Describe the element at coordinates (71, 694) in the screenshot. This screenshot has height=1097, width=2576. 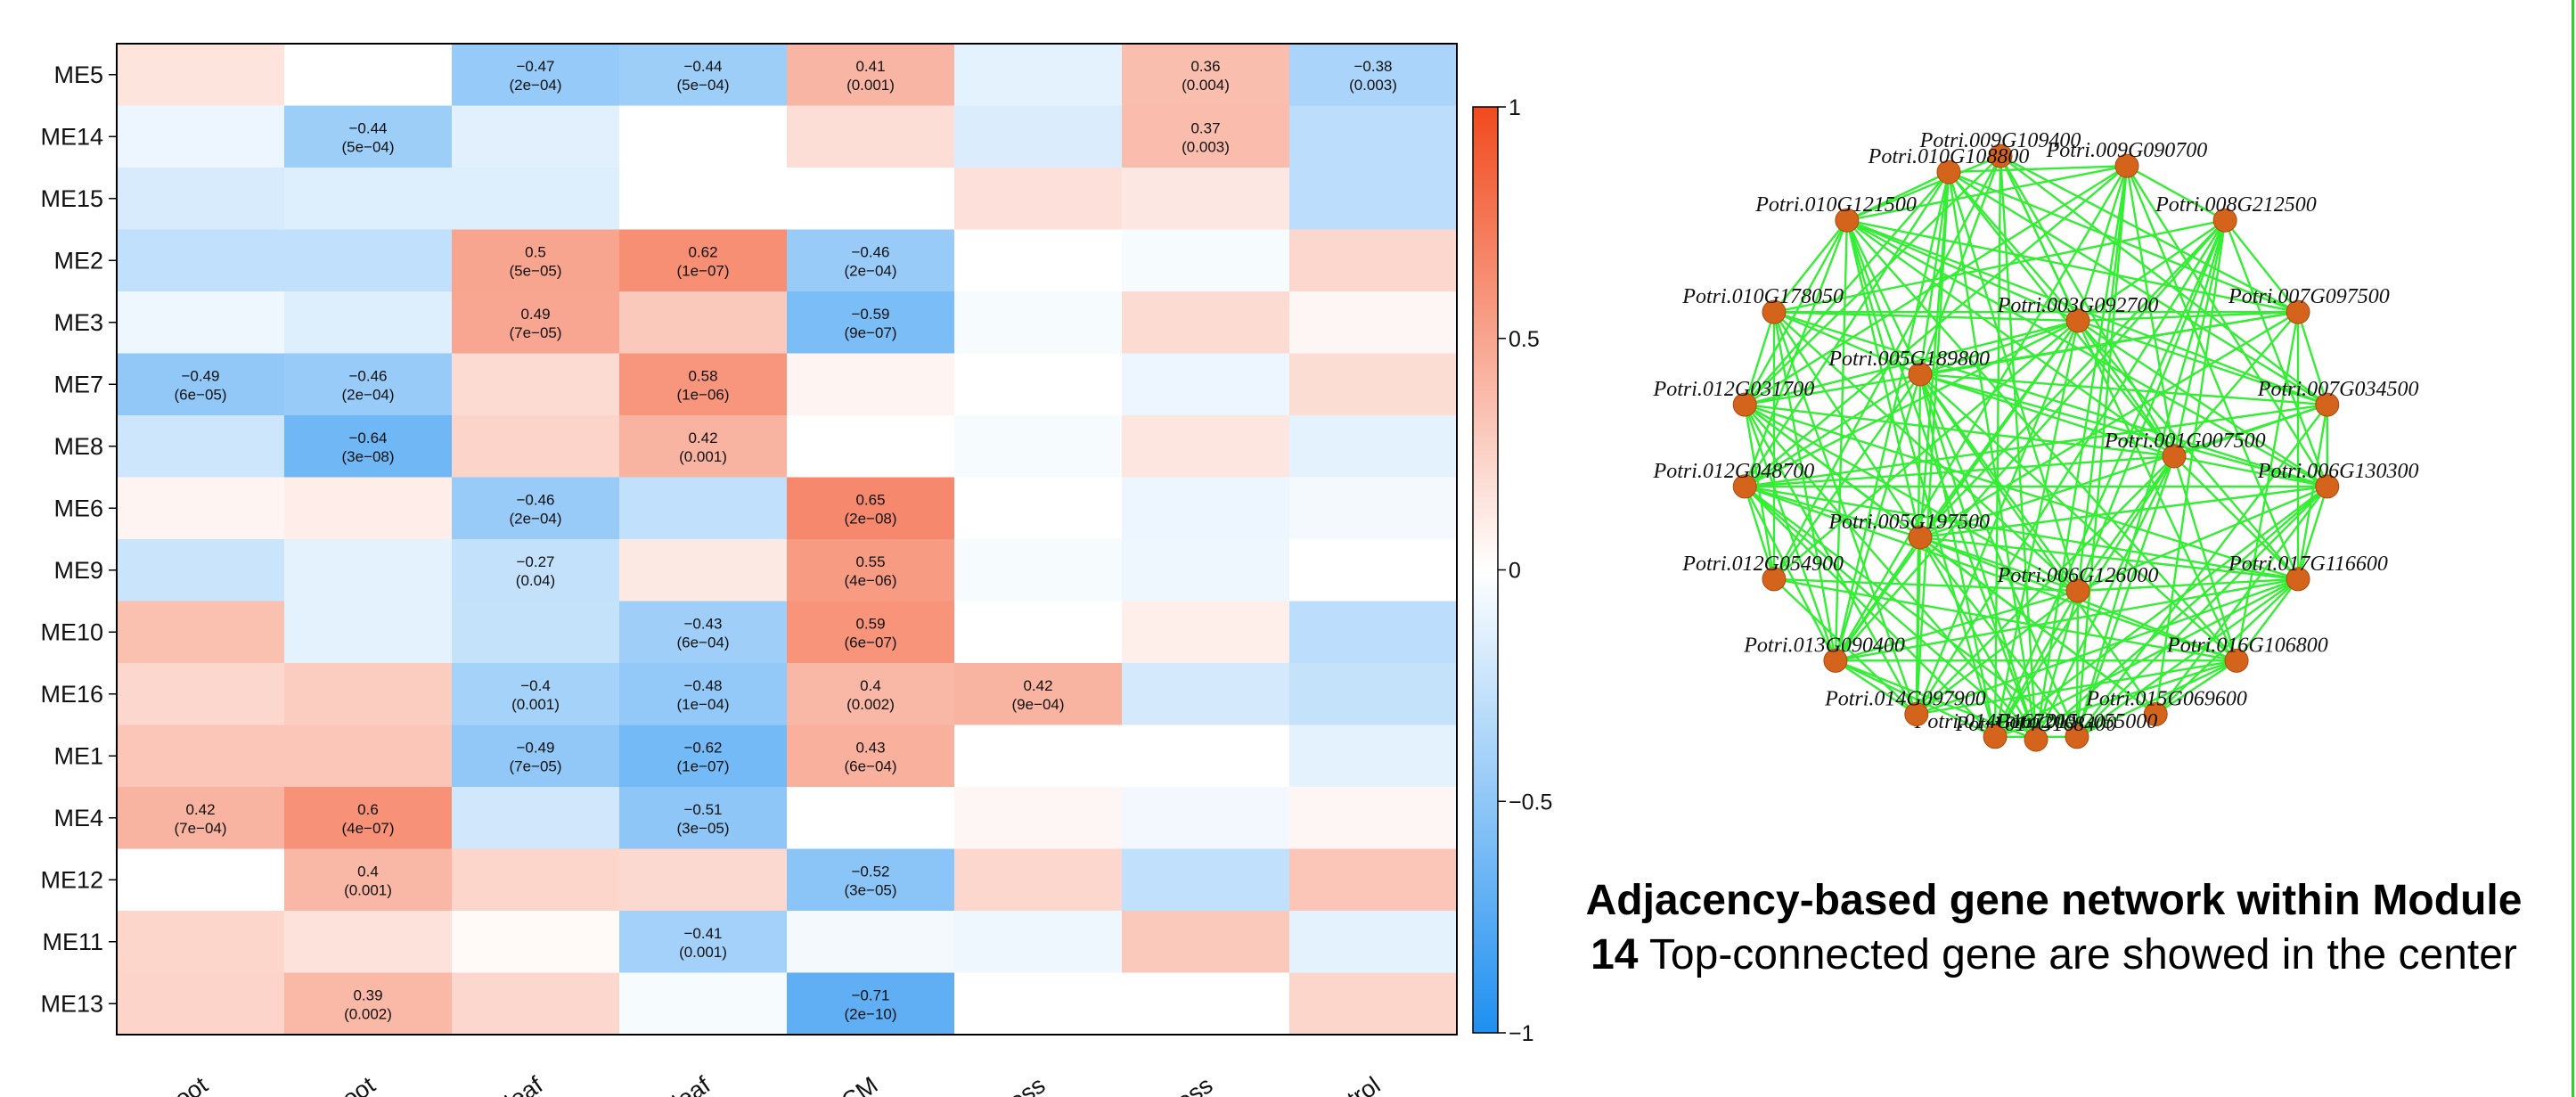
I see `row-label: ME16` at that location.